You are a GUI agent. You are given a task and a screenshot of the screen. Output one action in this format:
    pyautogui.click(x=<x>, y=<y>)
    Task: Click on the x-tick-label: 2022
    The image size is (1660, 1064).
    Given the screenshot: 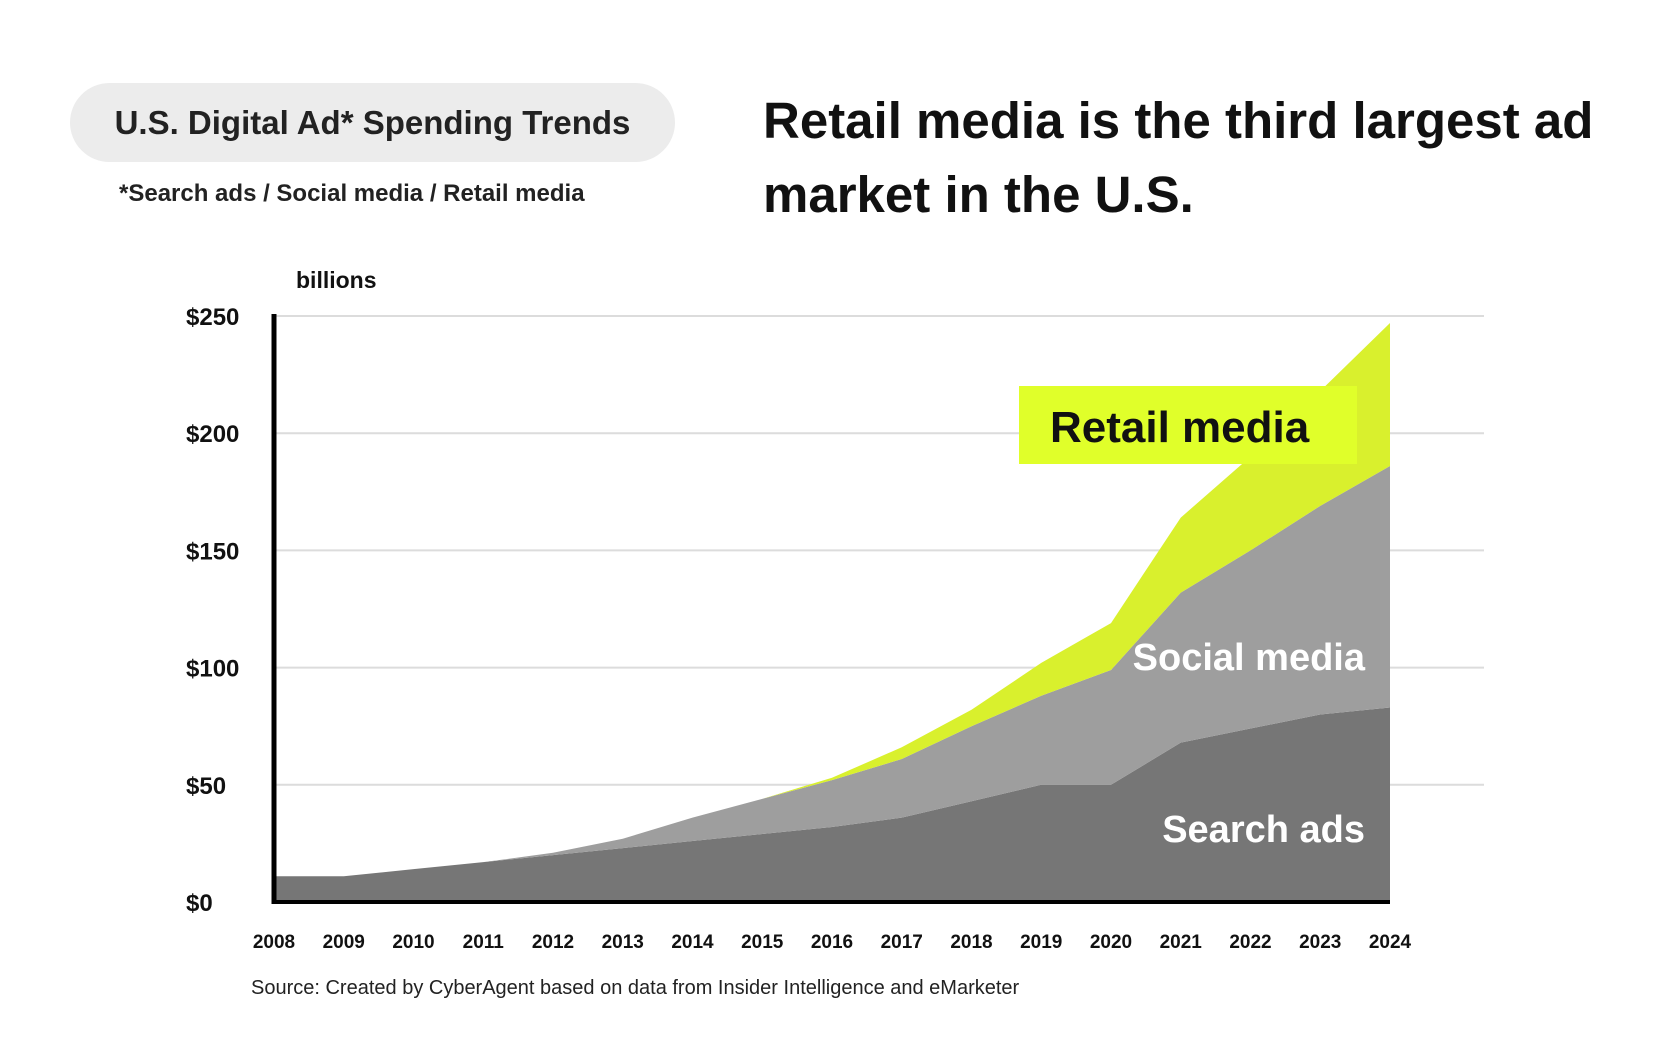 What is the action you would take?
    pyautogui.click(x=1250, y=942)
    